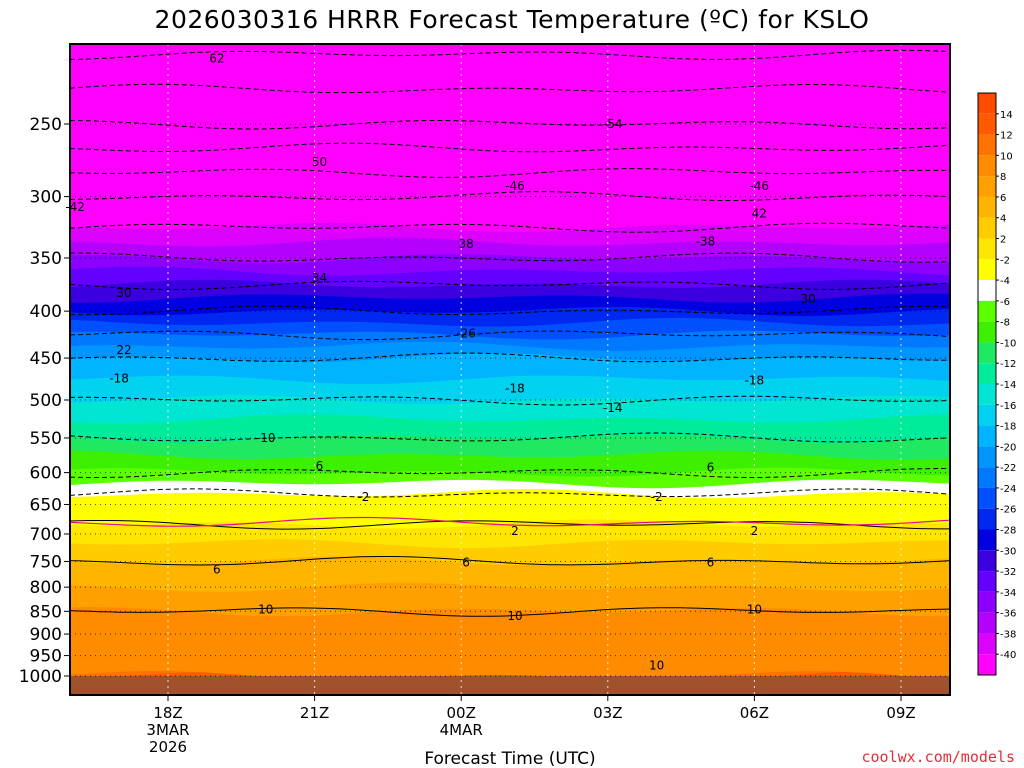  What do you see at coordinates (510, 196) in the screenshot?
I see `contour--42` at bounding box center [510, 196].